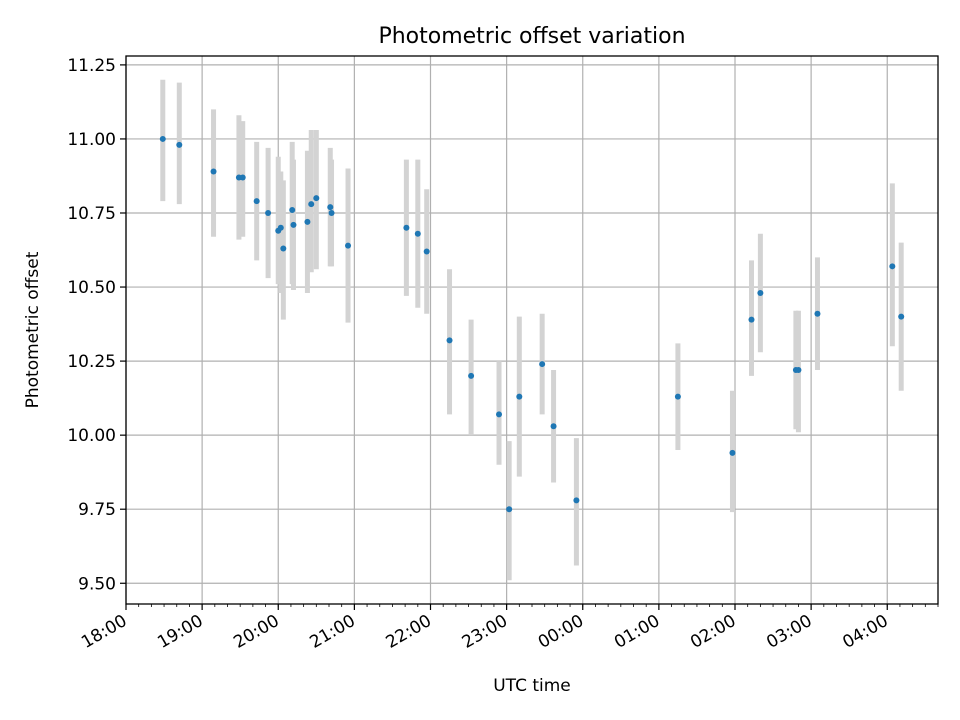  Describe the element at coordinates (485, 632) in the screenshot. I see `x-tick-label: 23:00` at that location.